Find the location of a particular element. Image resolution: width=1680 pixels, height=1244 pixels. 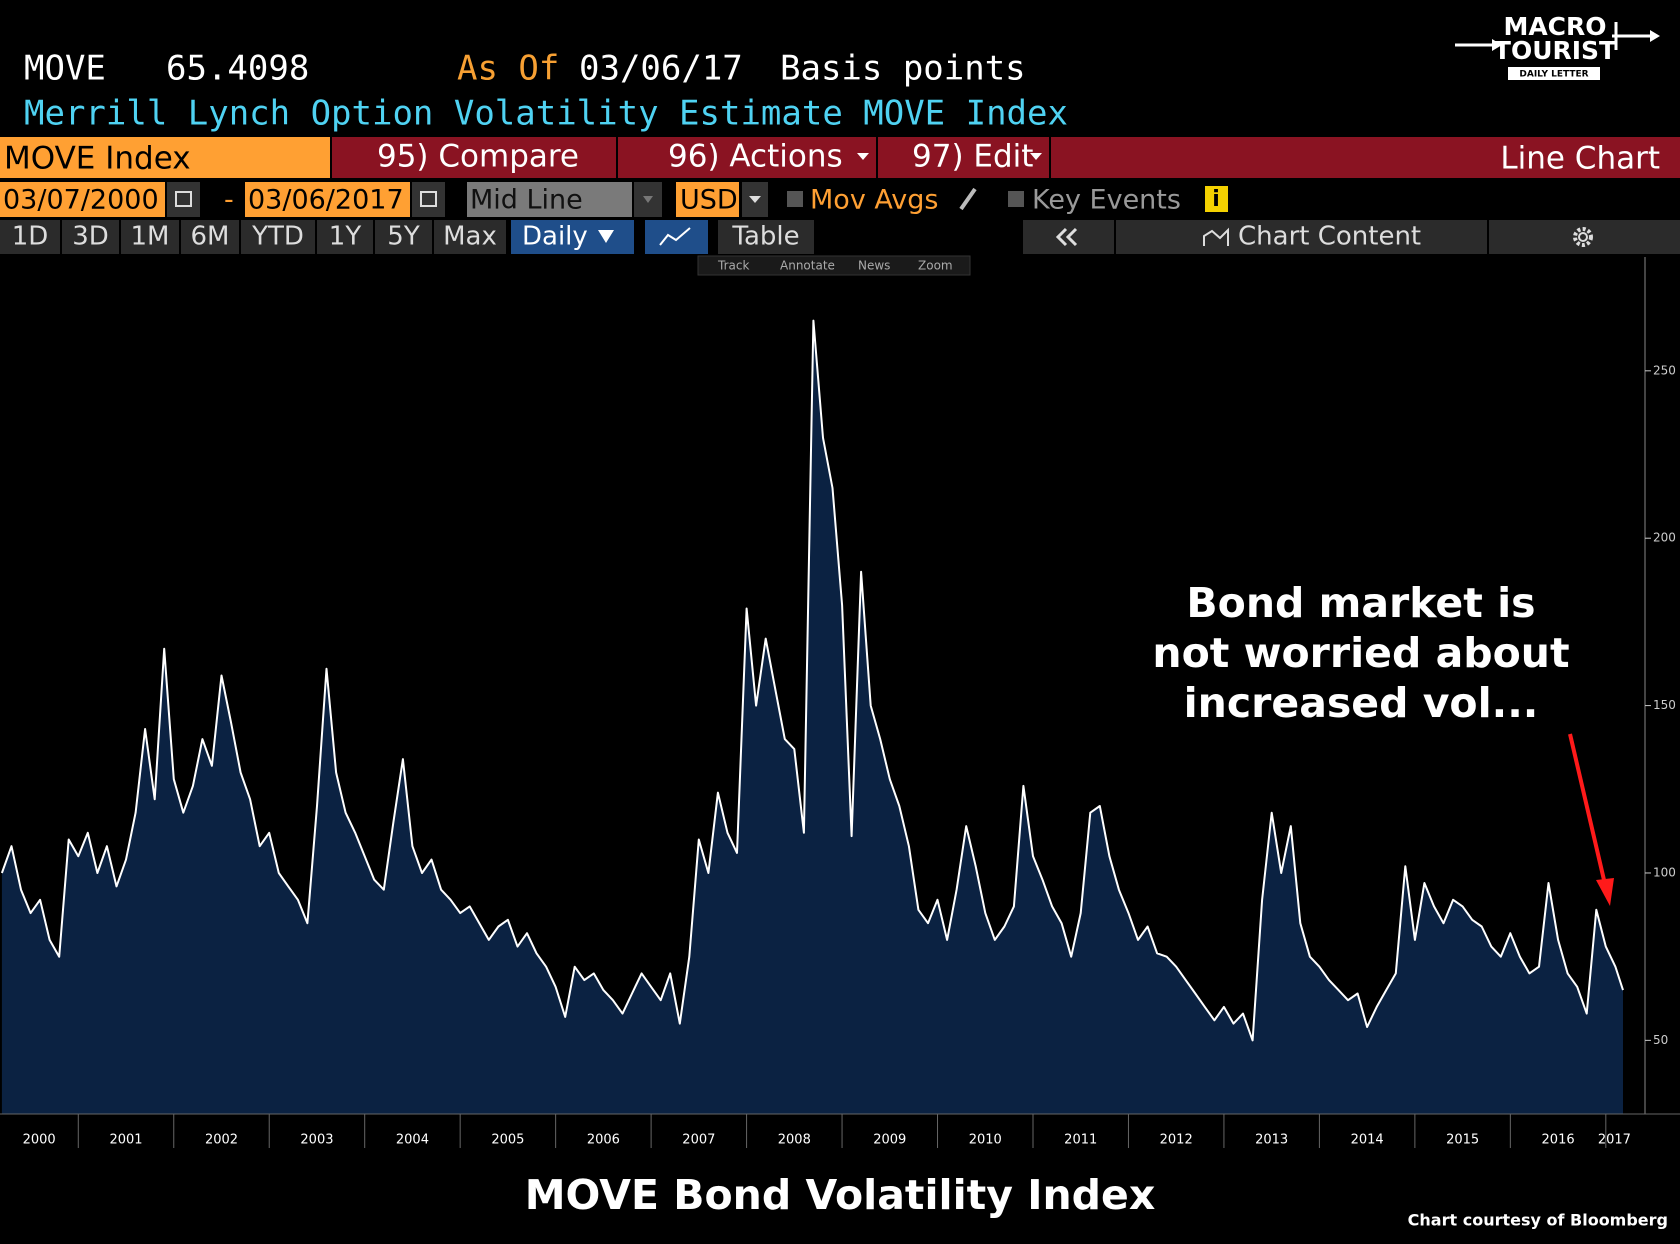

period-label: 1Y is located at coordinates (345, 237).